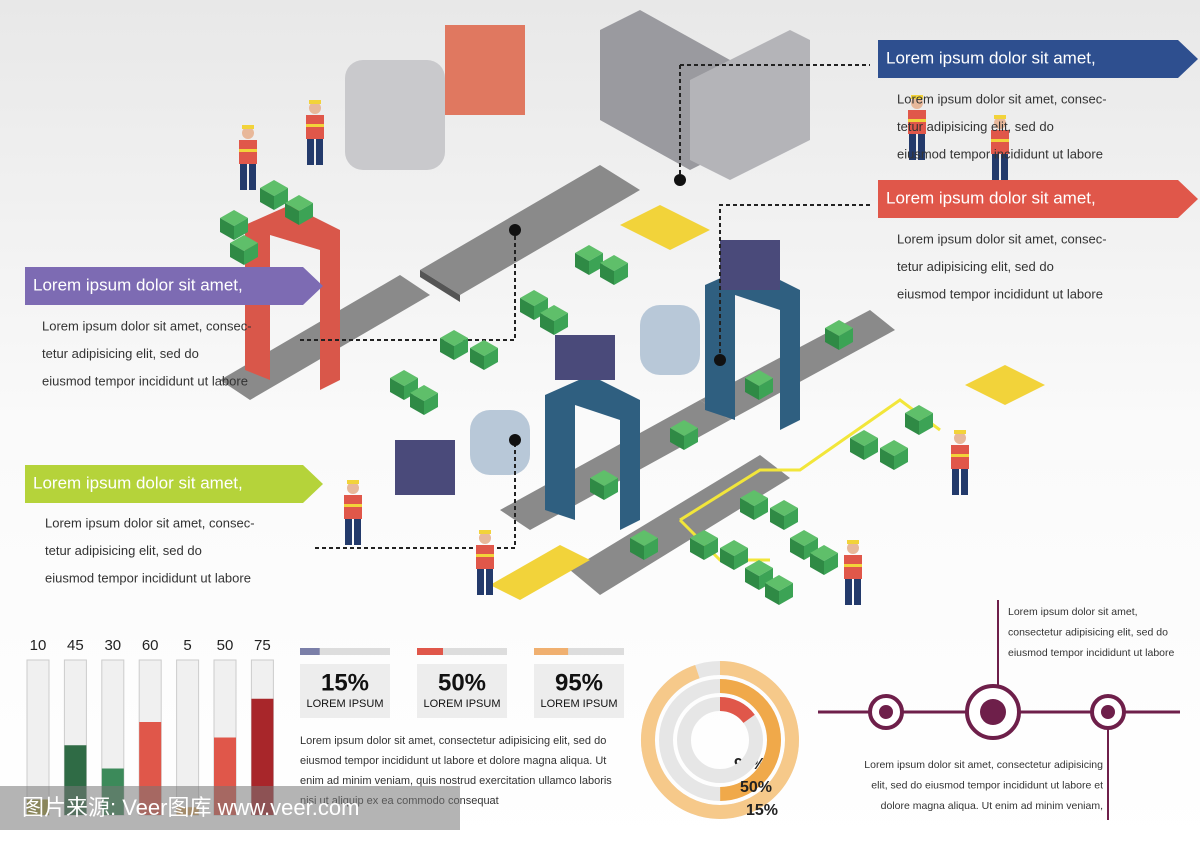  Describe the element at coordinates (112, 645) in the screenshot. I see `bar-label: 30` at that location.